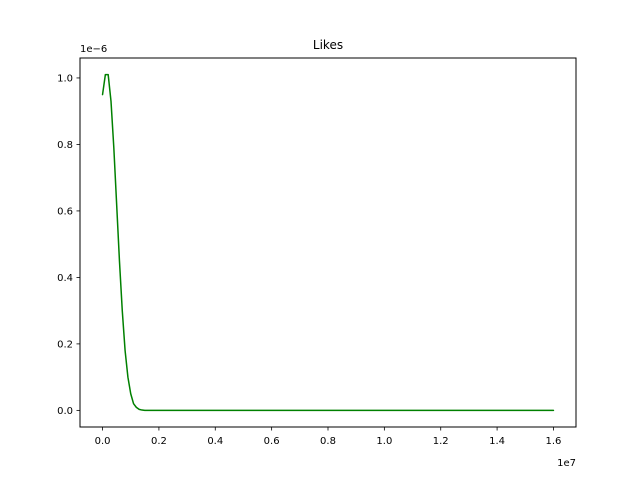 This screenshot has width=640, height=480. Describe the element at coordinates (554, 441) in the screenshot. I see `x-tick-label: 1.6` at that location.